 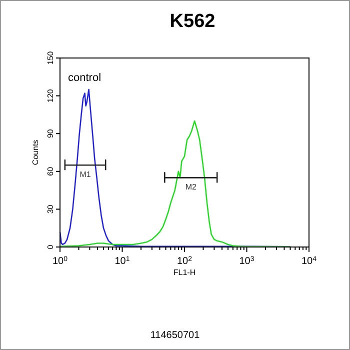 What do you see at coordinates (184, 261) in the screenshot?
I see `x-tick-label: 10$^{2}$` at bounding box center [184, 261].